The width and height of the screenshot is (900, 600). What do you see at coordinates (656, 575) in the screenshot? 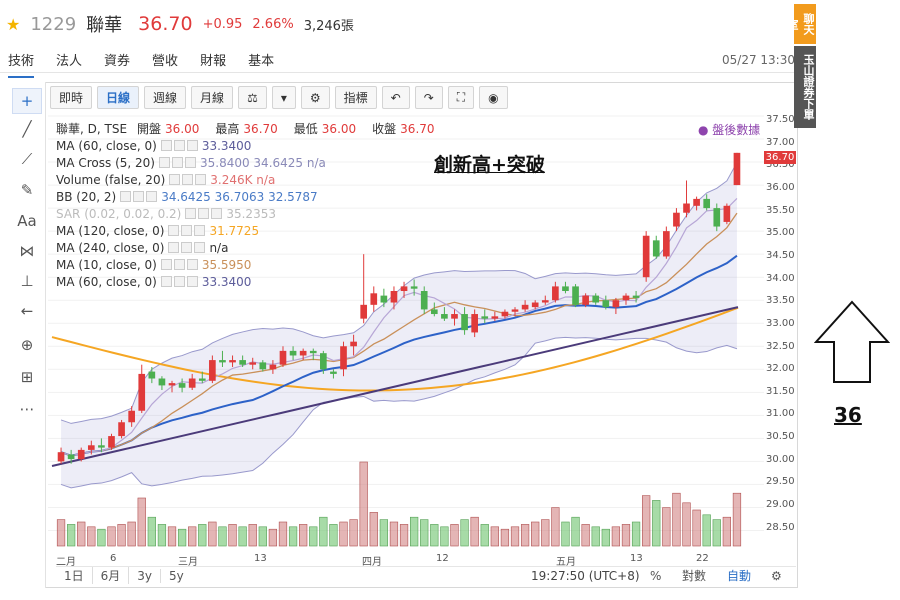
I see `percent-toggle: %` at bounding box center [656, 575].